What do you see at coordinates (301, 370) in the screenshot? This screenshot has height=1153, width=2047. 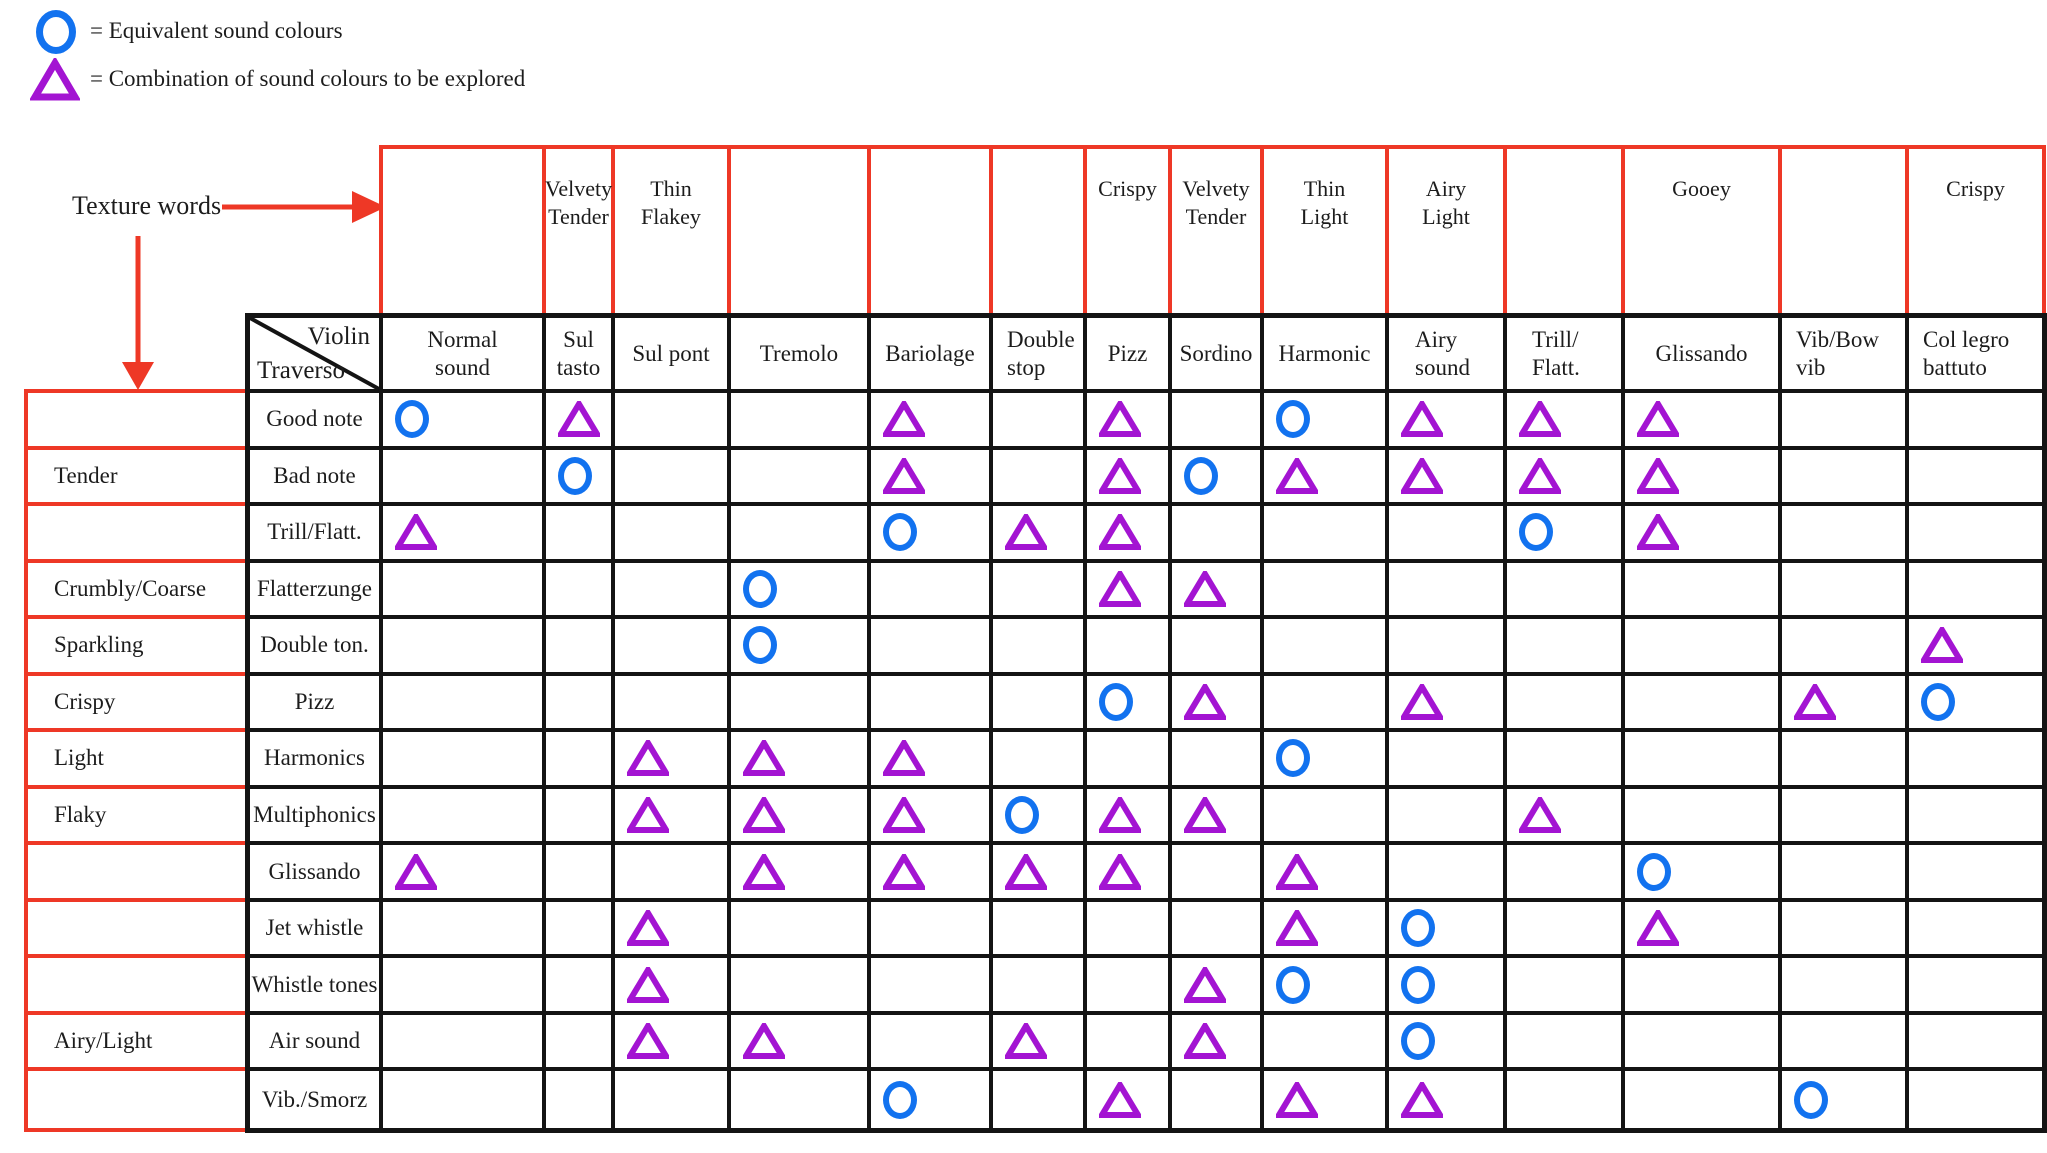 I see `corner-traverso-label: Traverso` at bounding box center [301, 370].